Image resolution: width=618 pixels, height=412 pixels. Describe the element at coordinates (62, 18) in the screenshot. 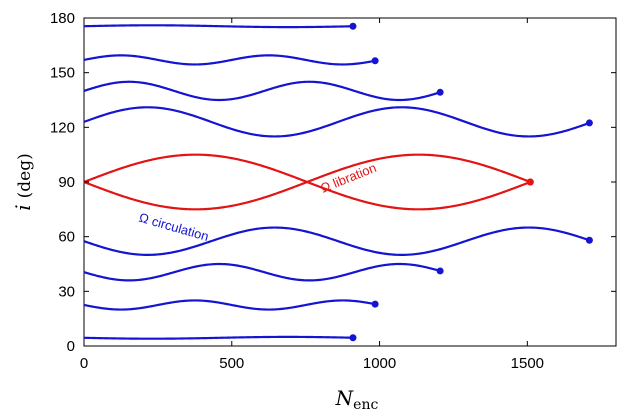

I see `y-tick-label: 180` at that location.